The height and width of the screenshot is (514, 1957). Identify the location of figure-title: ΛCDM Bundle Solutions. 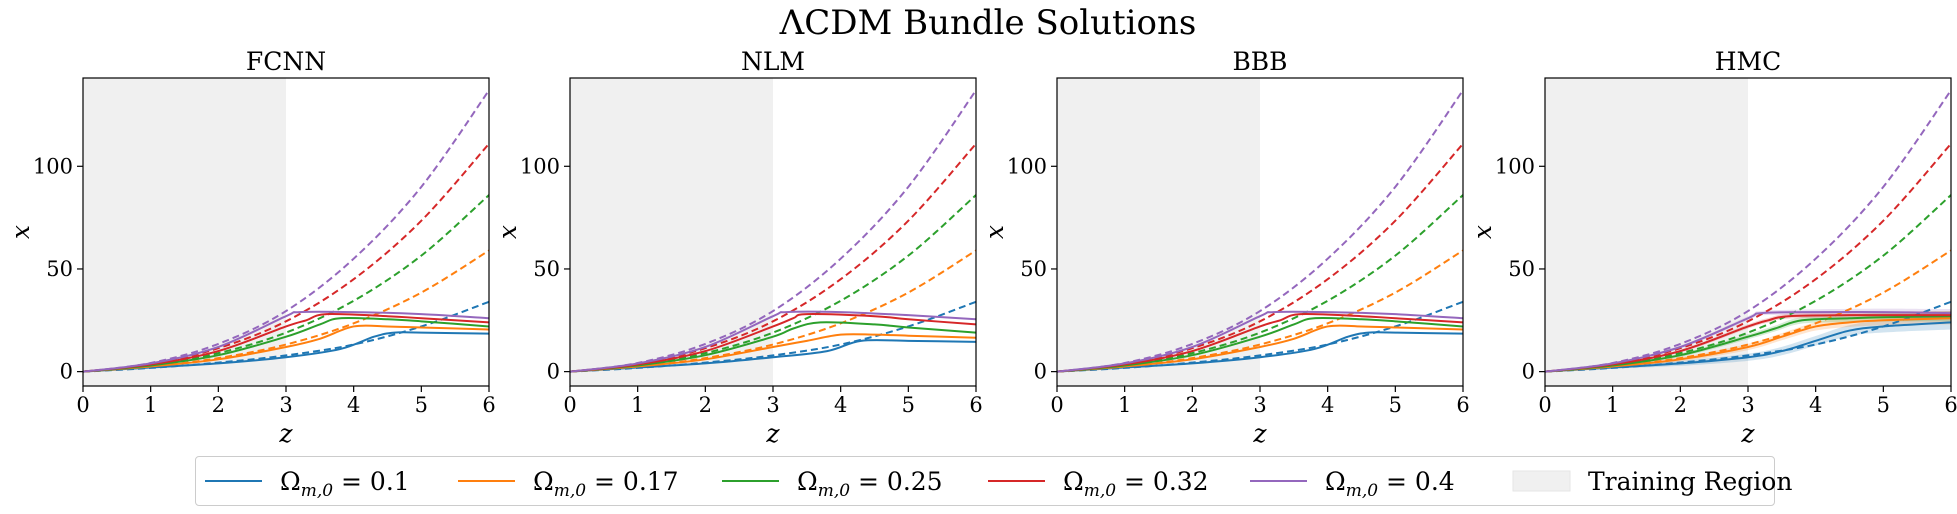
(988, 23).